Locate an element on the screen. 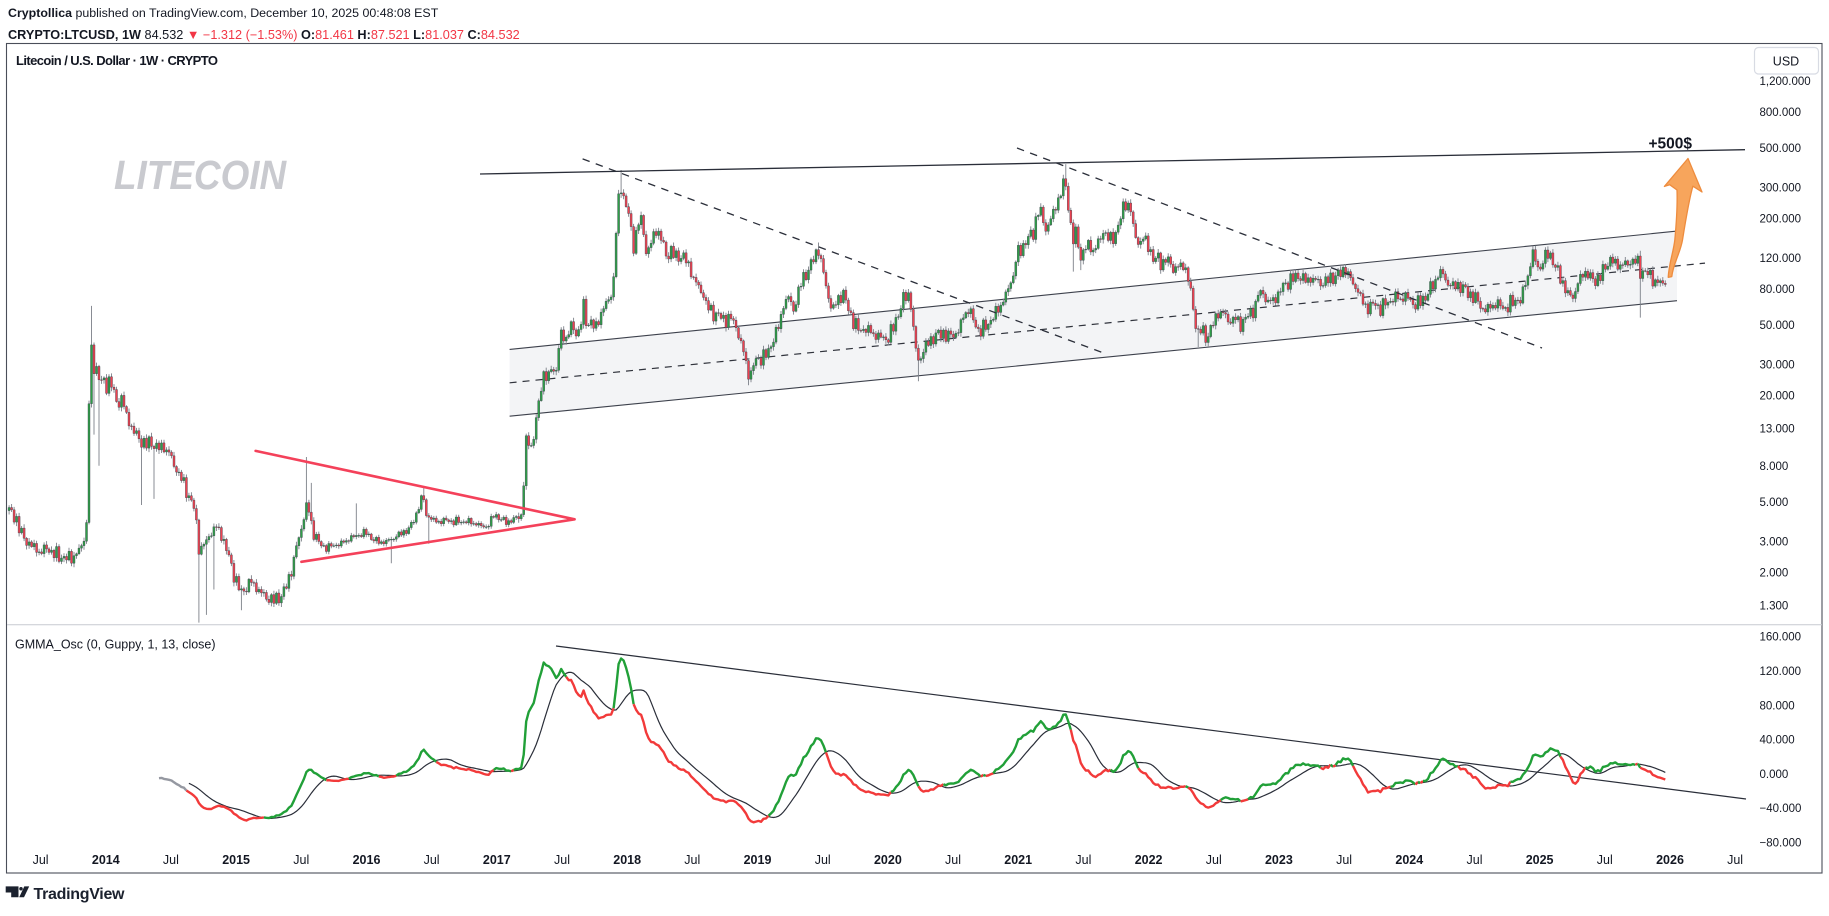 The height and width of the screenshot is (916, 1829). svg-text: 0.000 is located at coordinates (1774, 775).